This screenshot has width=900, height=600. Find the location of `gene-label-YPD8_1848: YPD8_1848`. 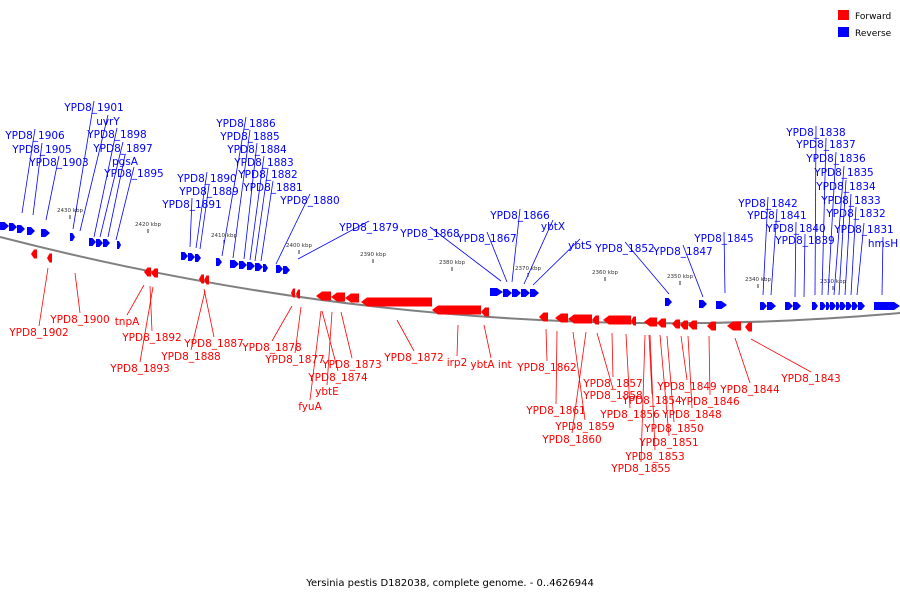

gene-label-YPD8_1848: YPD8_1848 is located at coordinates (691, 415).